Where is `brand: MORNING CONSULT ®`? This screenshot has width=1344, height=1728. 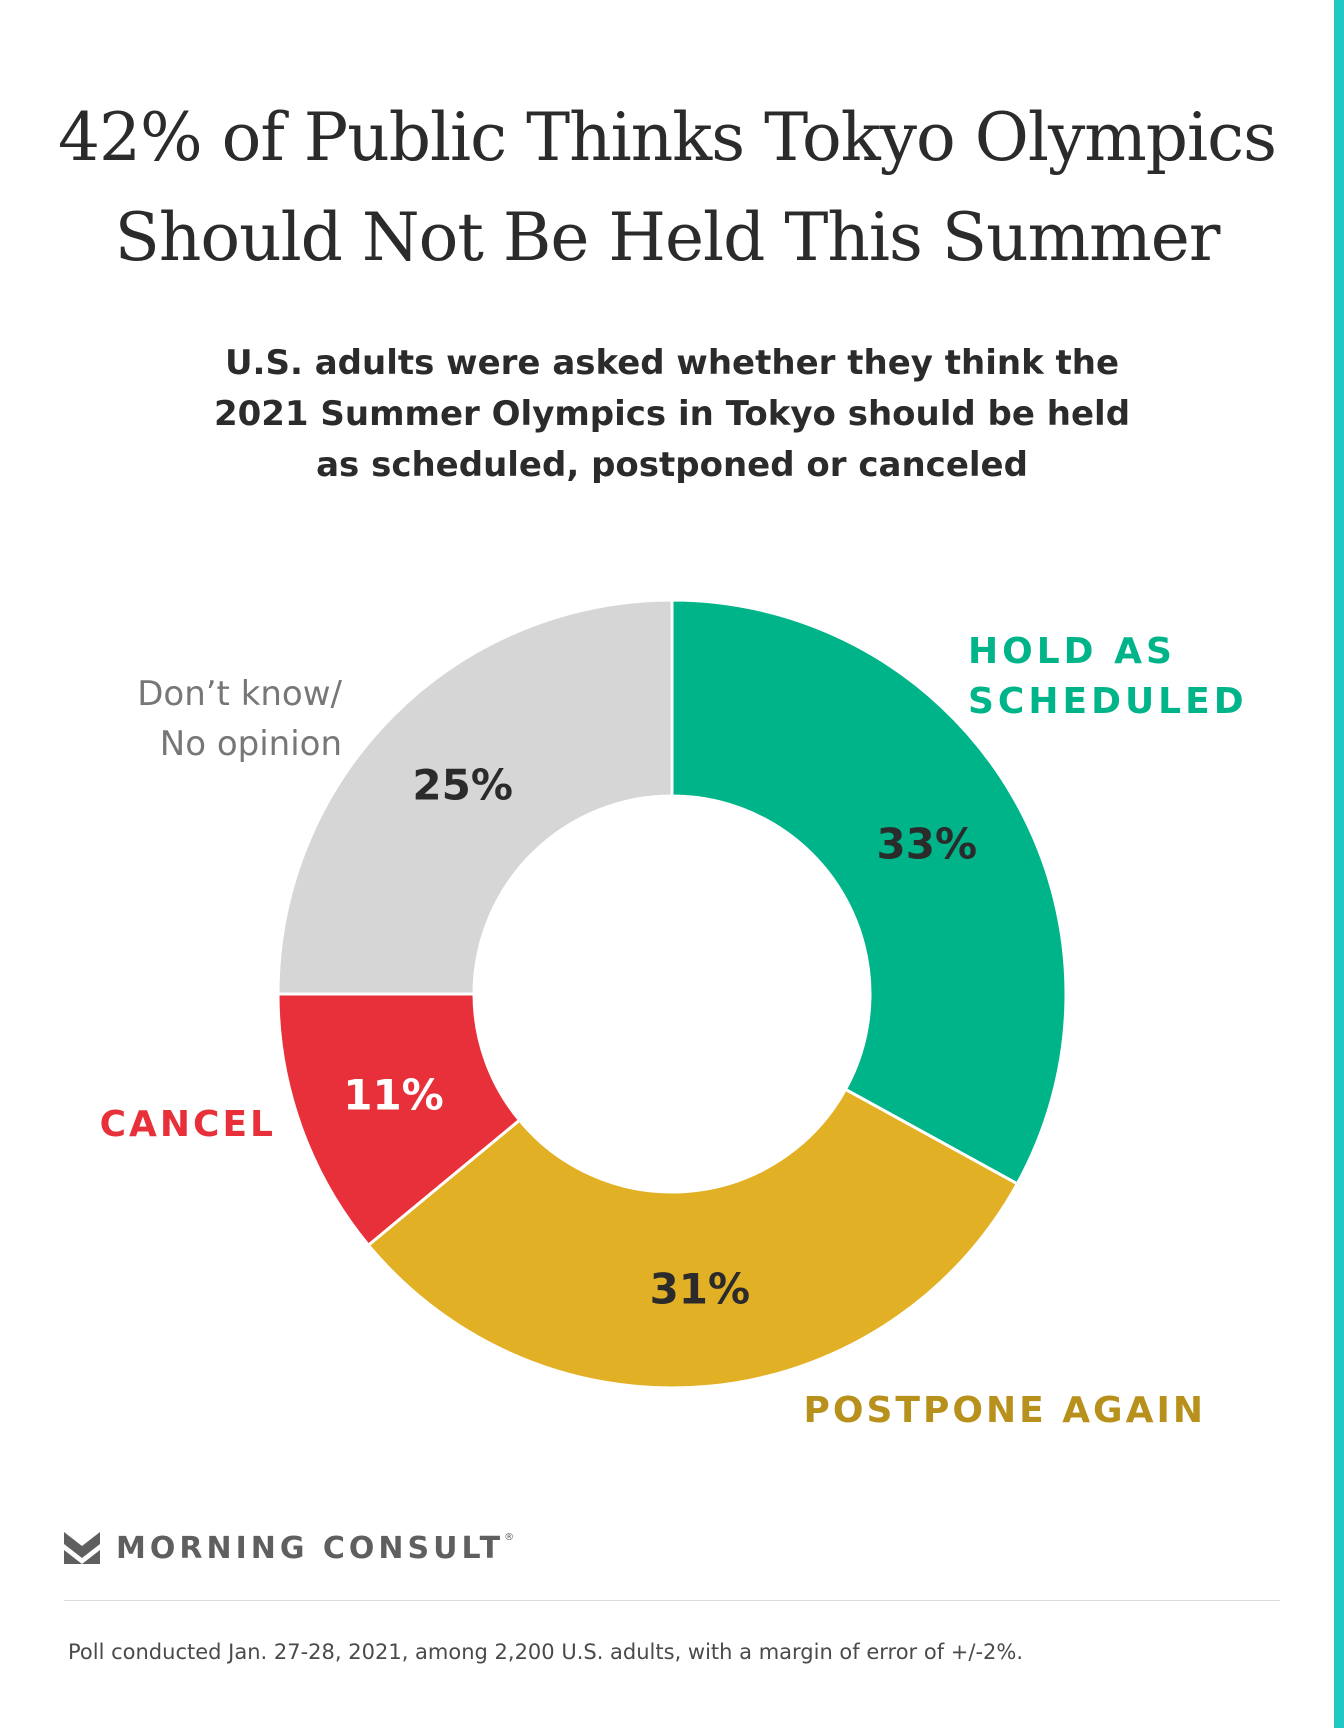
brand: MORNING CONSULT ® is located at coordinates (289, 1548).